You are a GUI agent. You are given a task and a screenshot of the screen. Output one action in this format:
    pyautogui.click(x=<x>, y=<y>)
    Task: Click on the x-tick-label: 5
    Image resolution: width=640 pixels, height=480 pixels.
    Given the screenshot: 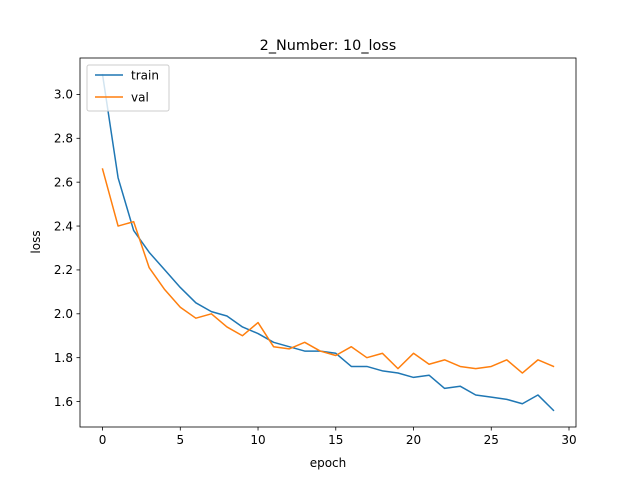 What is the action you would take?
    pyautogui.click(x=180, y=440)
    